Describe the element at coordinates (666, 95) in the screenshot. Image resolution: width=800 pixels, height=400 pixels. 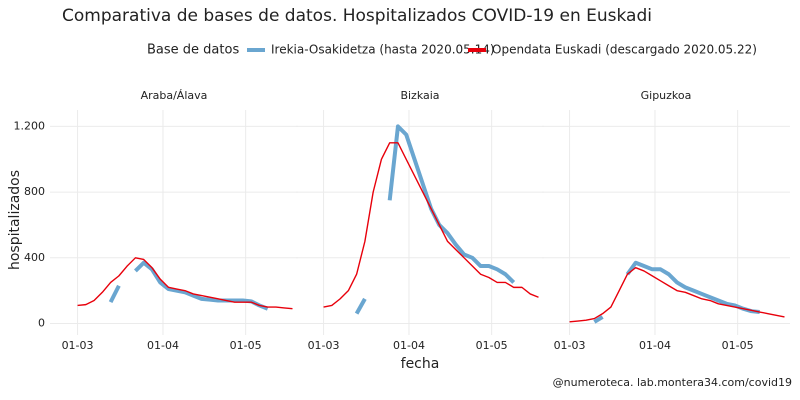
I see `panel-title: Gipuzkoa` at that location.